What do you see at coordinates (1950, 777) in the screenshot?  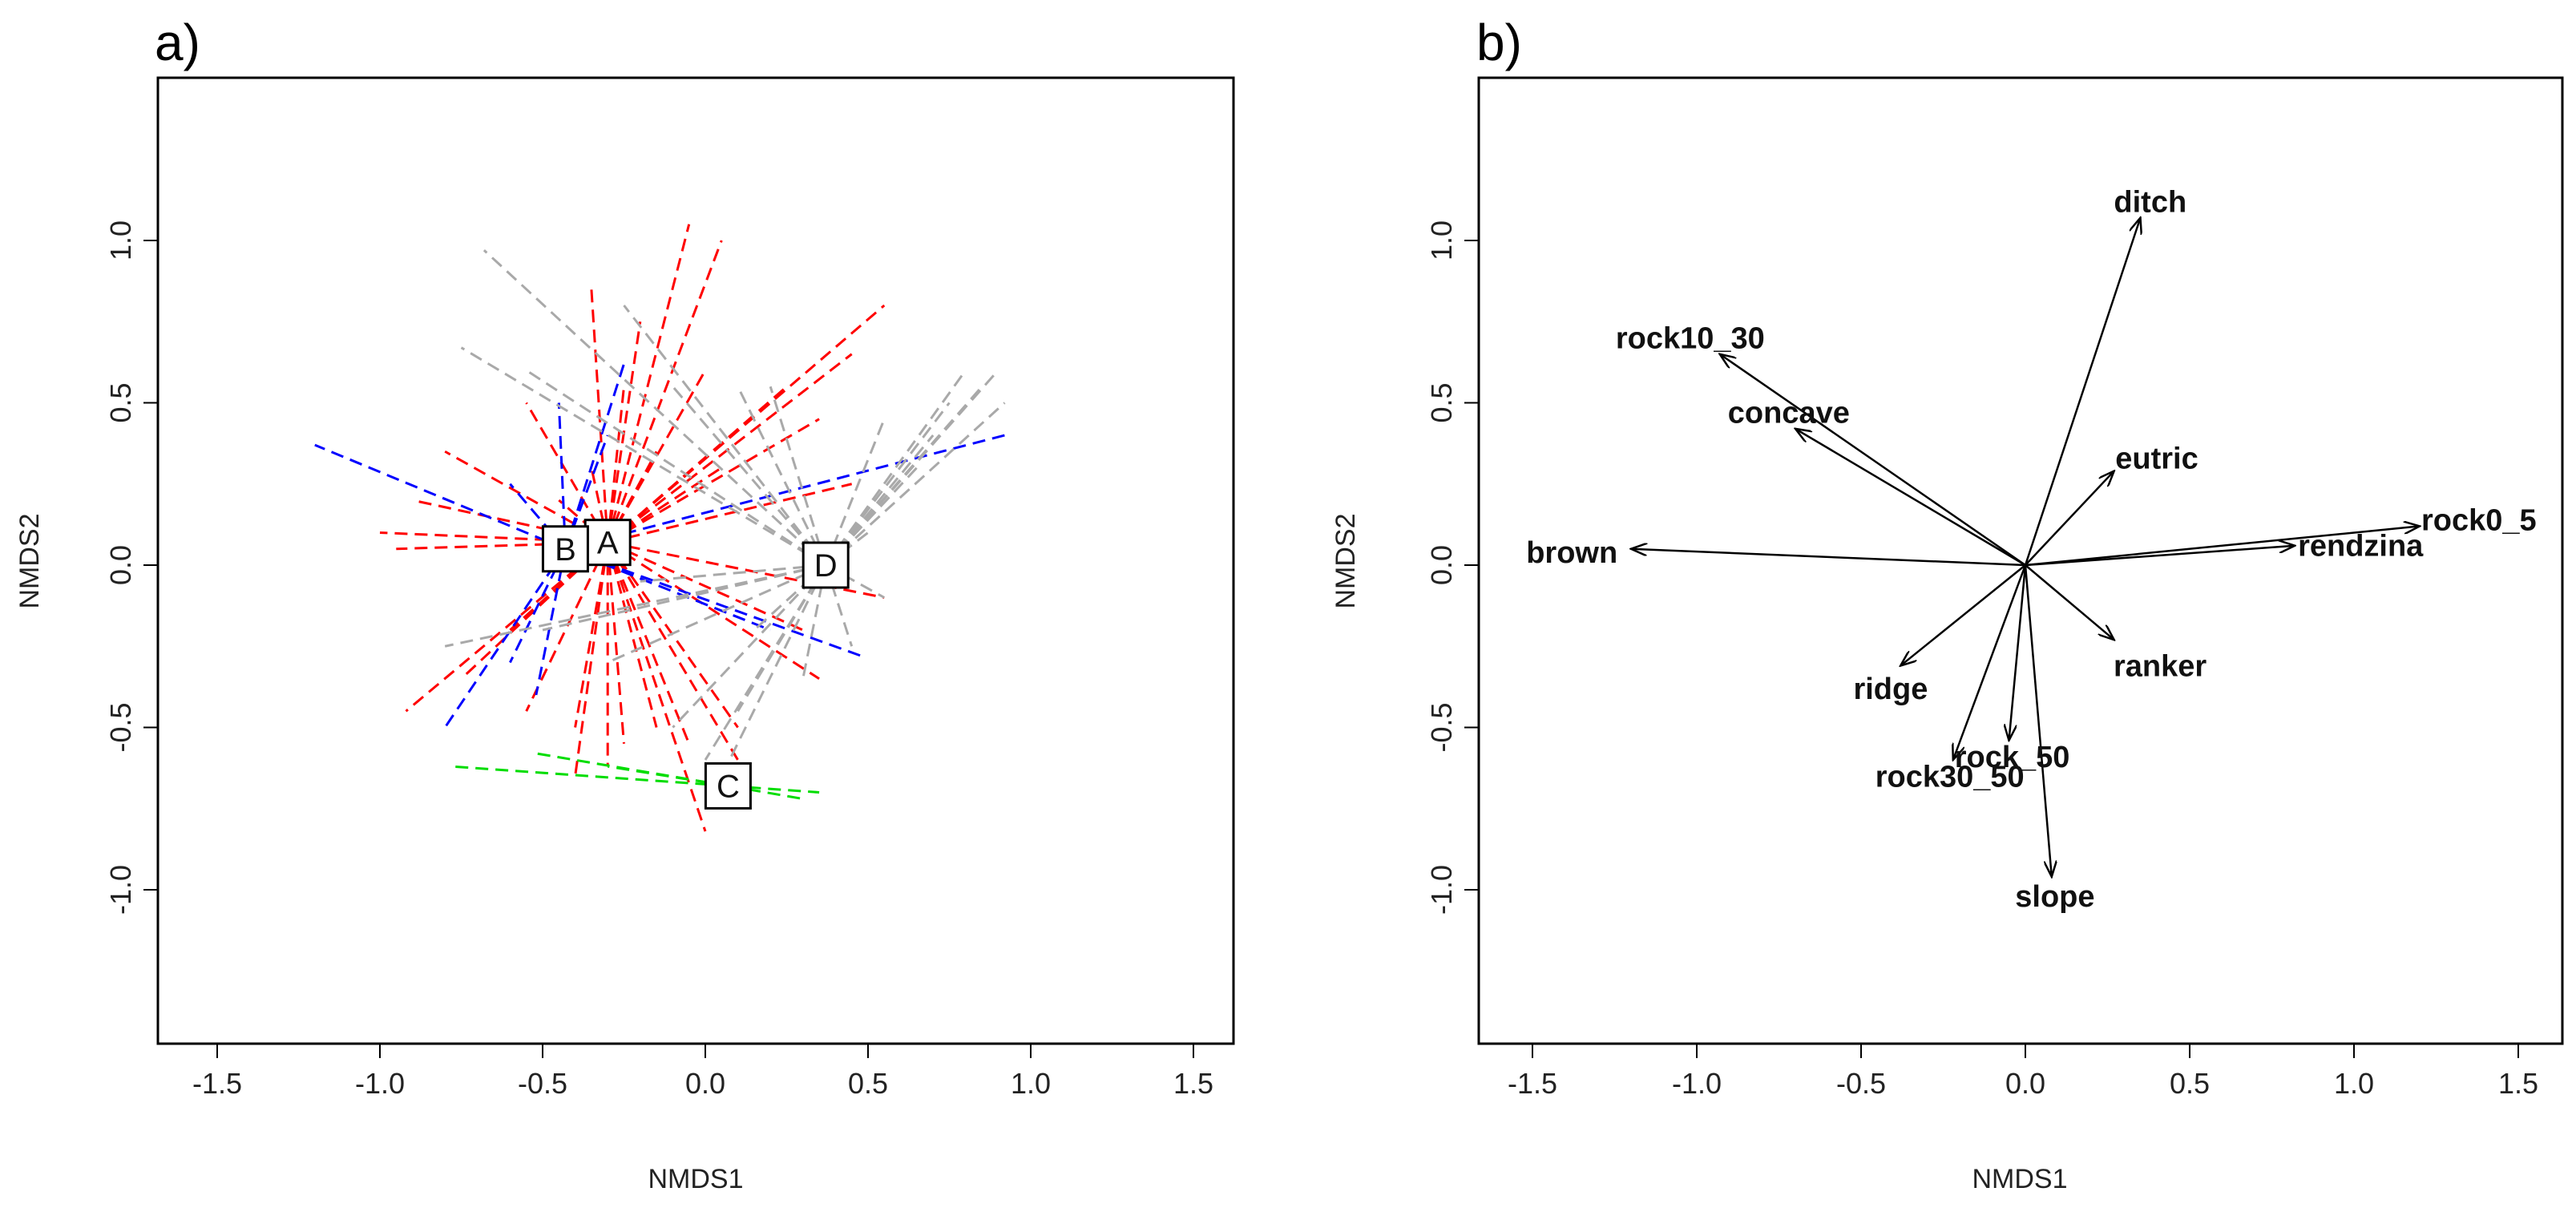 I see `vector-label-rock30-50: rock30_50` at bounding box center [1950, 777].